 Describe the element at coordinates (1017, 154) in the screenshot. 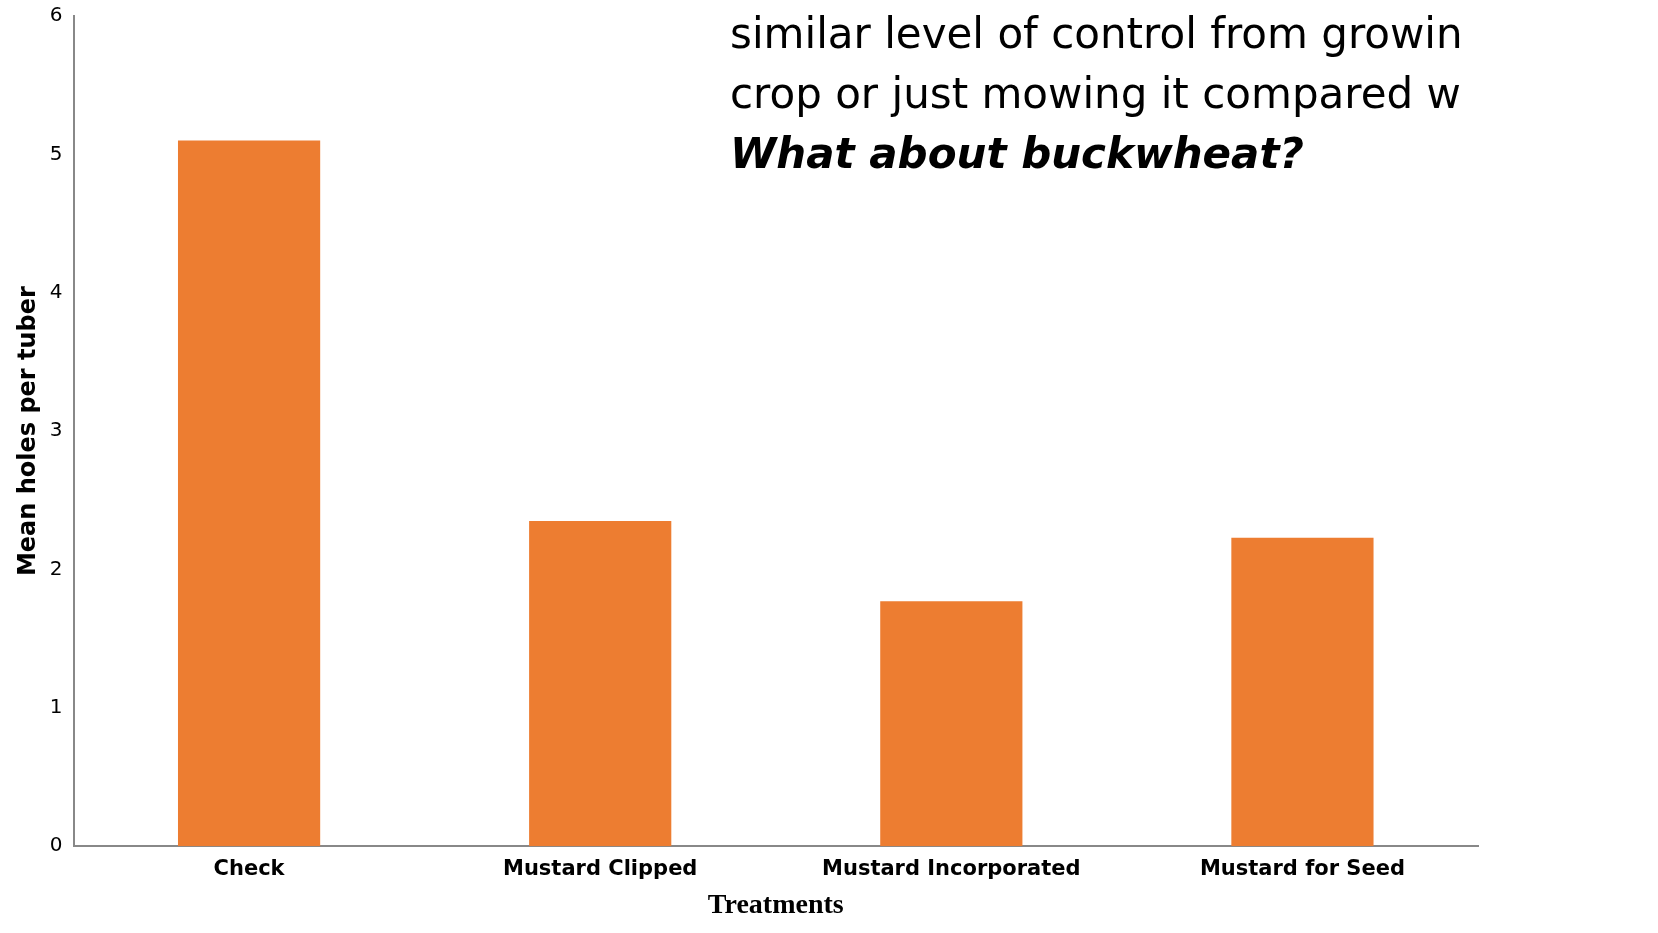

I see `annotation: What about buckwheat?` at that location.